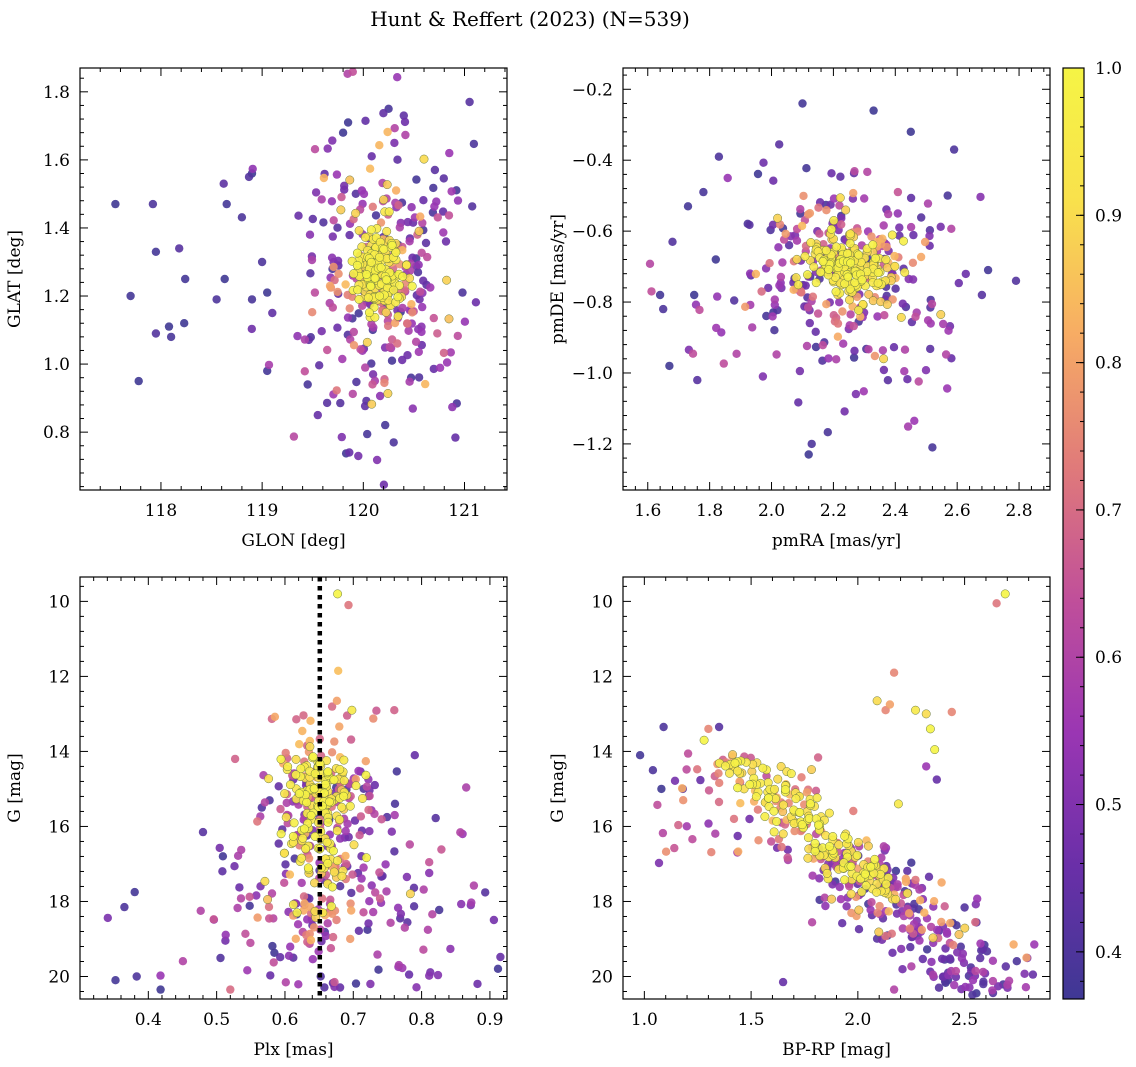  Describe the element at coordinates (293, 279) in the screenshot. I see `tick-marks` at that location.